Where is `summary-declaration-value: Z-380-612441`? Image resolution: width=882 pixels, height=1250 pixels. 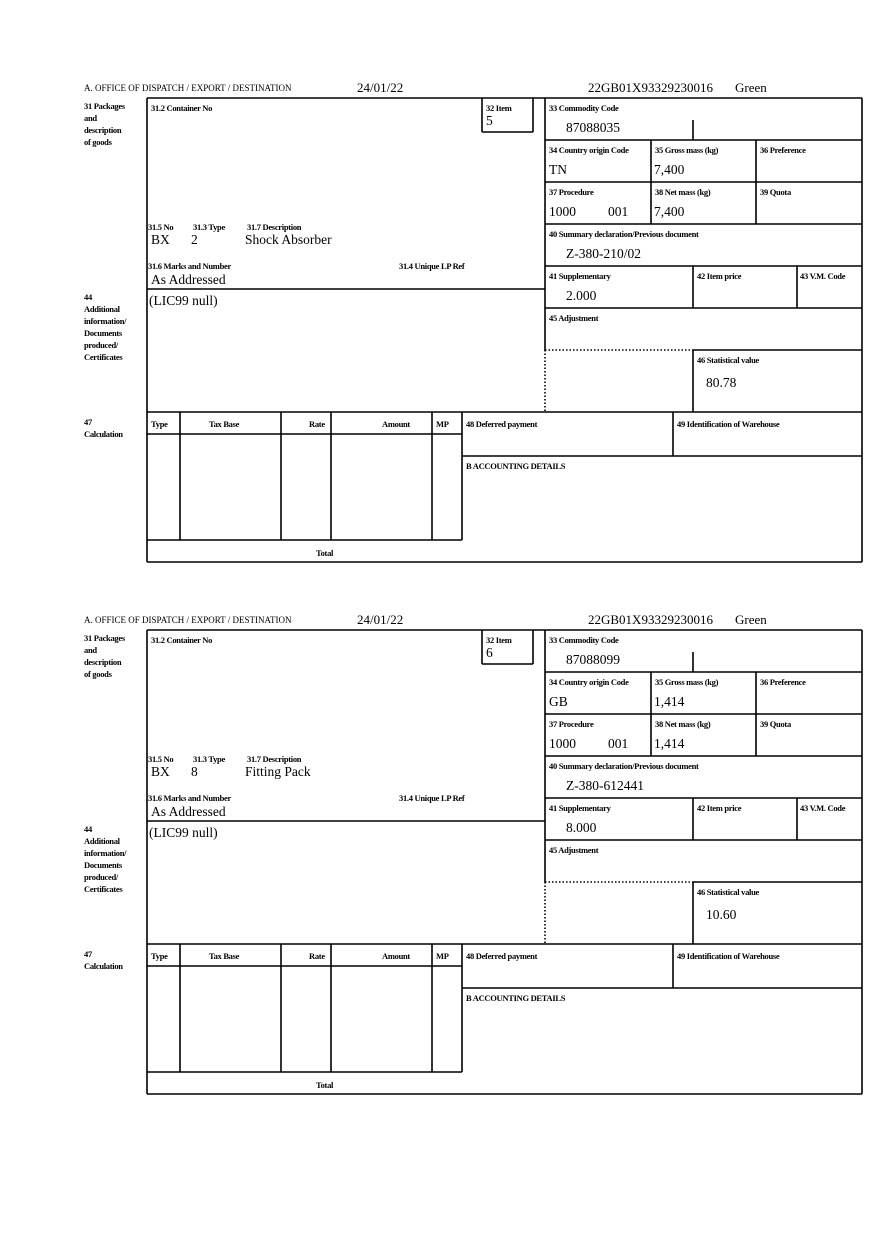
summary-declaration-value: Z-380-612441 is located at coordinates (605, 785).